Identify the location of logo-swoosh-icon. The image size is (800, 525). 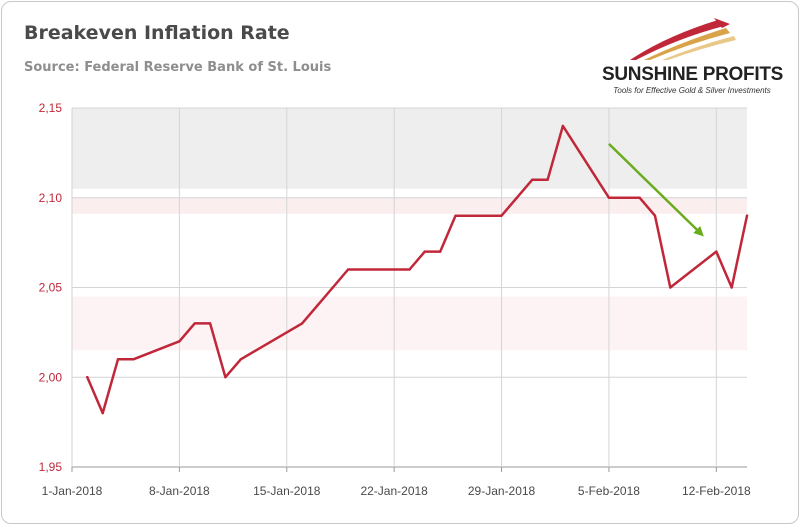
(683, 39).